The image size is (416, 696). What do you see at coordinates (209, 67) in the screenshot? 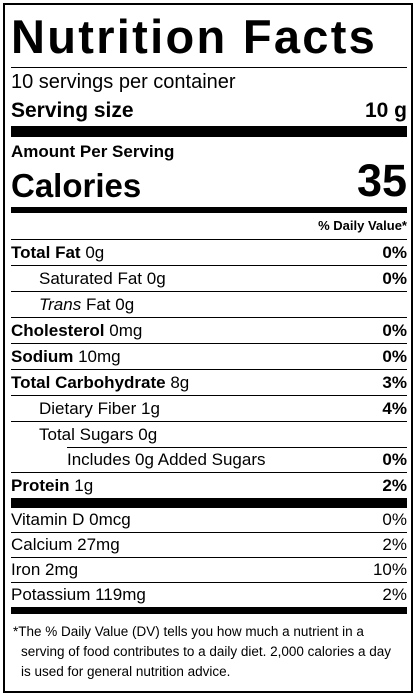
I see `rule` at bounding box center [209, 67].